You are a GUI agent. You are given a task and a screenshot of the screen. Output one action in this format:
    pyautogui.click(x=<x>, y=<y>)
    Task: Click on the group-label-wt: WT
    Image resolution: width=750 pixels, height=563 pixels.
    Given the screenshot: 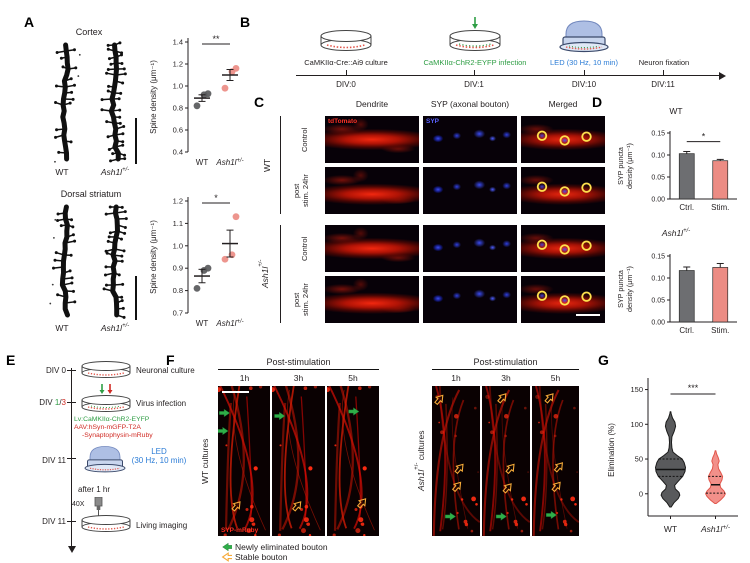 What is the action you would take?
    pyautogui.click(x=267, y=165)
    